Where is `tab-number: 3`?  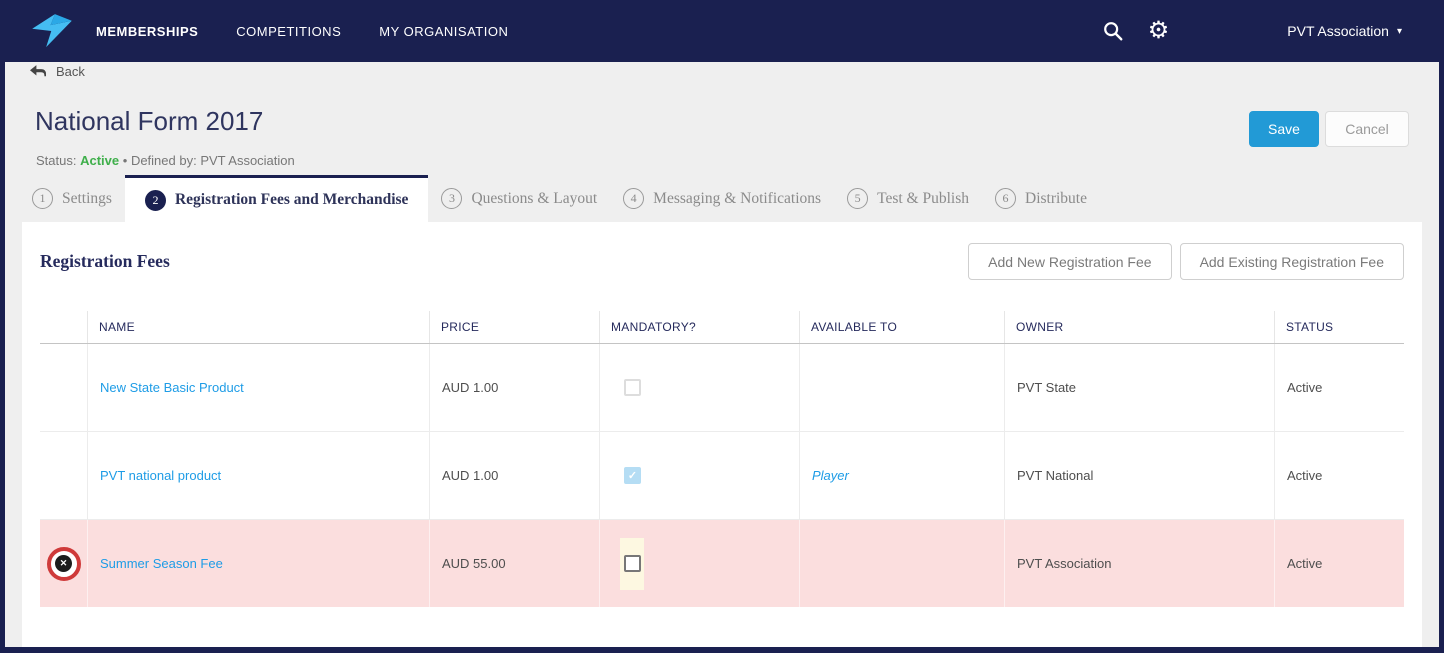 tab-number: 3 is located at coordinates (452, 198).